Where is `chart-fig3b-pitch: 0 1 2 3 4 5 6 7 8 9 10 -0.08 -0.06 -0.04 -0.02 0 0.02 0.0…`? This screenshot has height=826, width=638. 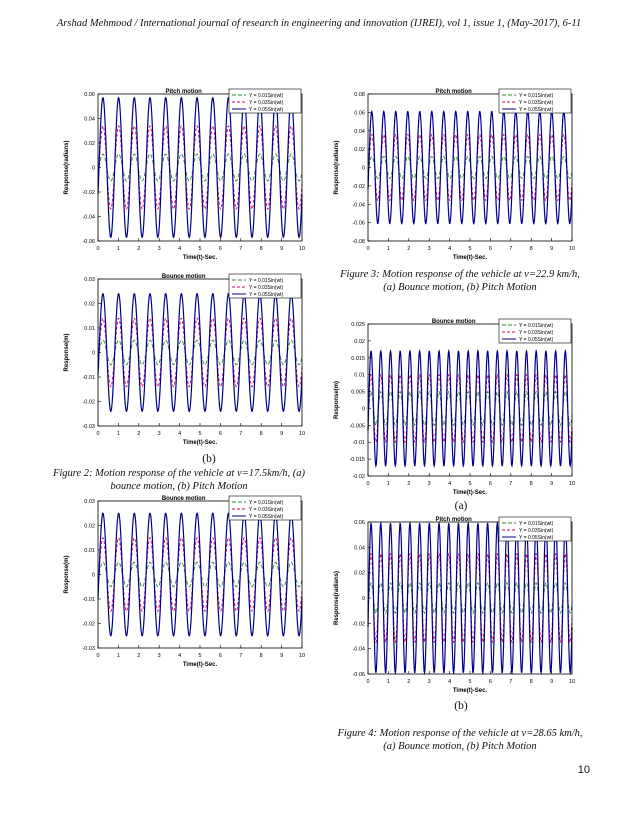
chart-fig3b-pitch: 0 1 2 3 4 5 6 7 8 9 10 -0.08 -0.06 -0.04 -0.02 0 0.02 0.0… is located at coordinates (455, 175).